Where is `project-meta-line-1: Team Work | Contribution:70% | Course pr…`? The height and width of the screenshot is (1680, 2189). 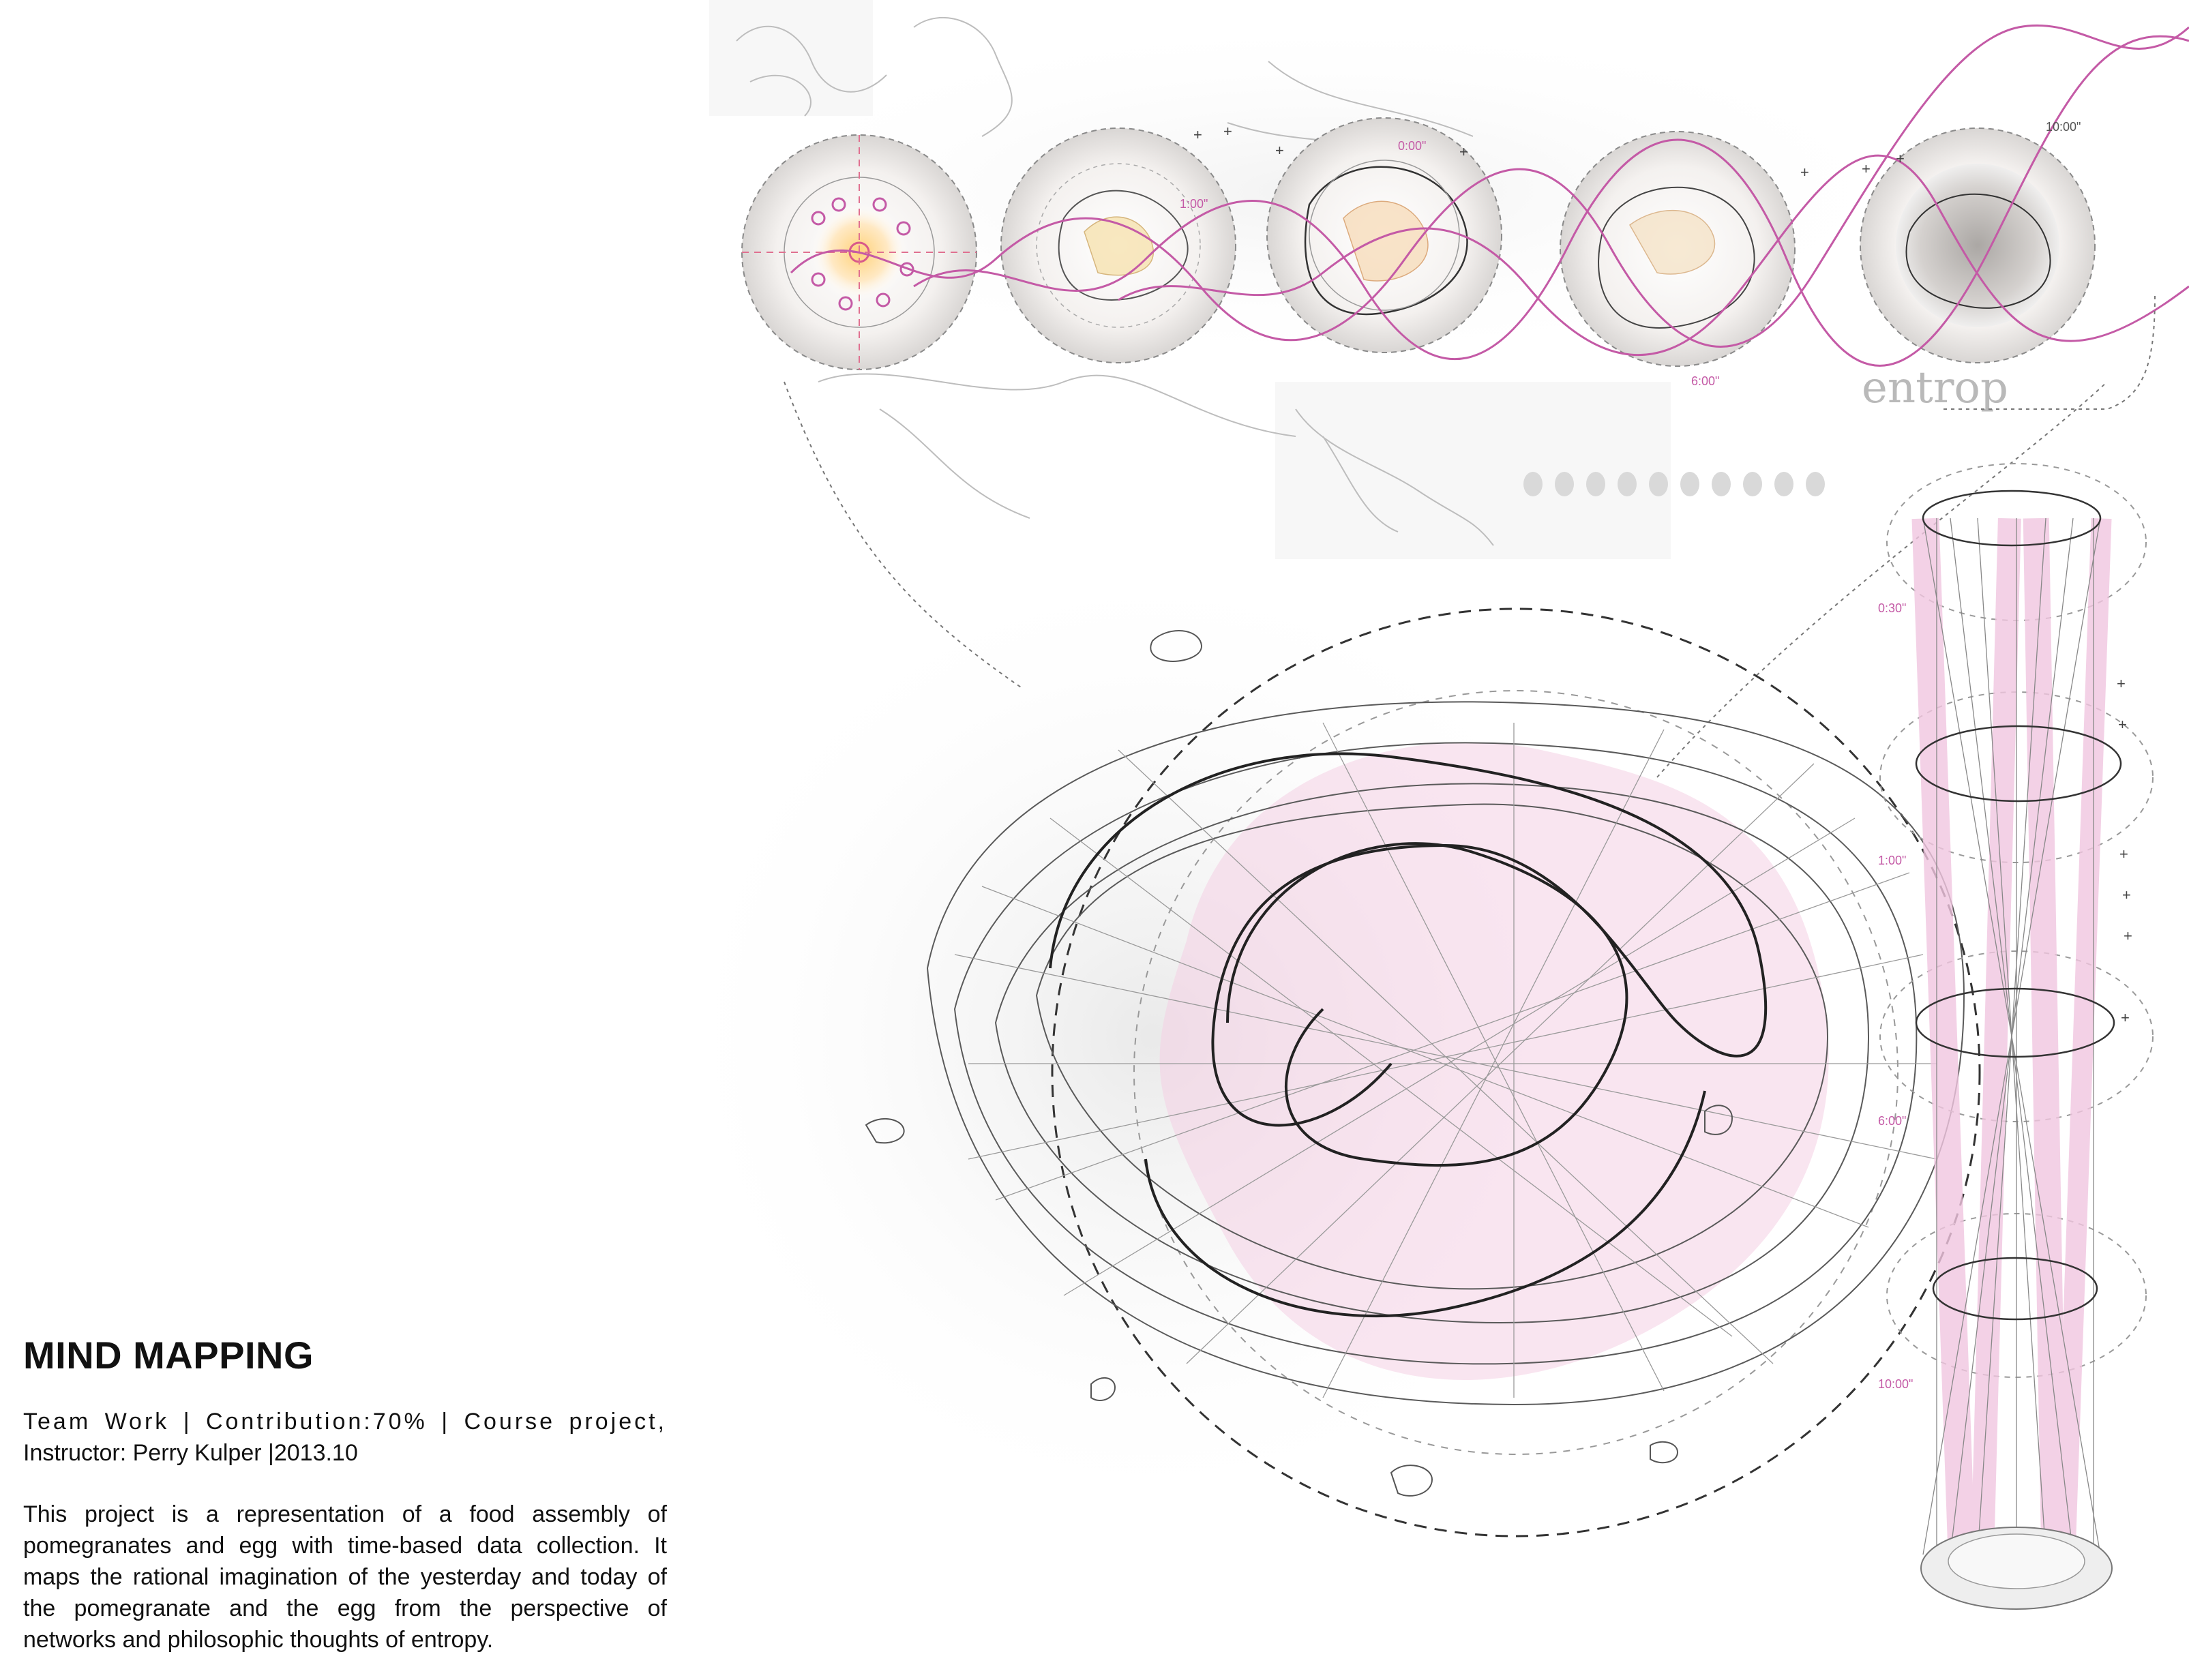
project-meta-line-1: Team Work | Contribution:70% | Course pr… is located at coordinates (345, 1421).